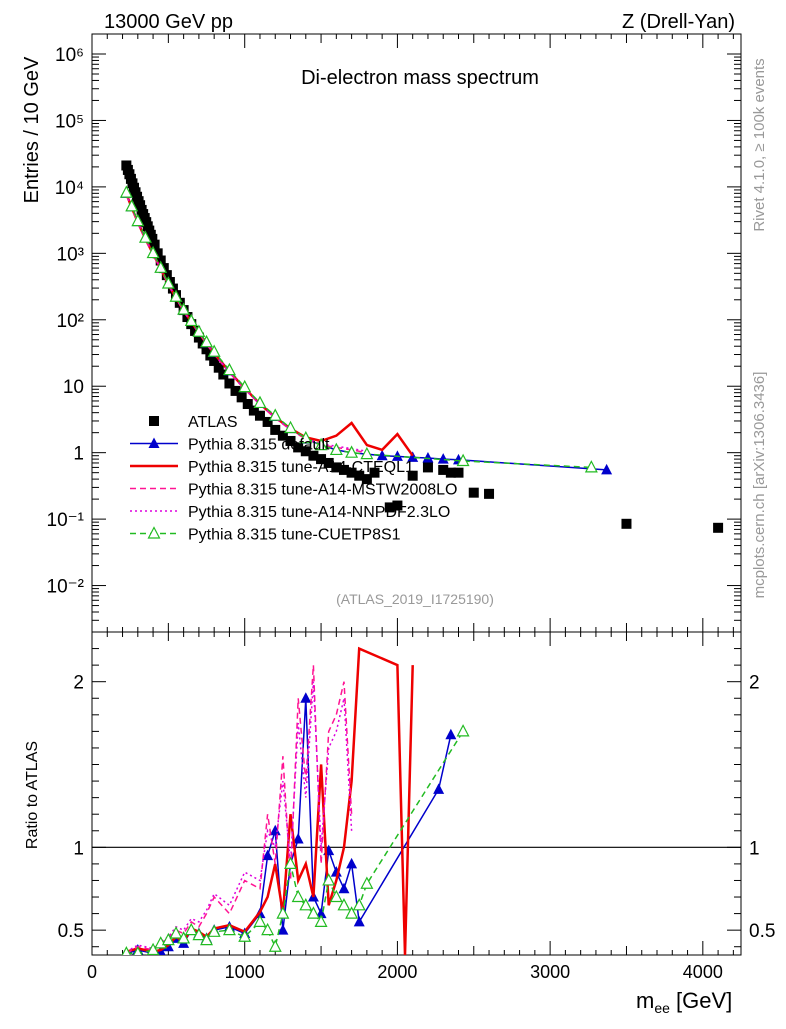 The height and width of the screenshot is (1029, 786). I want to click on x-axis-label-sub: ee, so click(662, 1008).